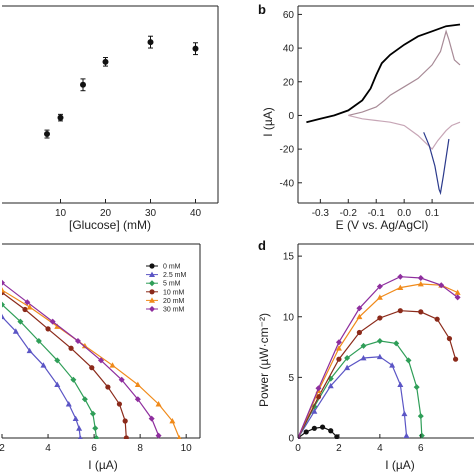 The height and width of the screenshot is (474, 474). I want to click on panel-a-x-axis-label: [Glucose] (mM), so click(110, 225).